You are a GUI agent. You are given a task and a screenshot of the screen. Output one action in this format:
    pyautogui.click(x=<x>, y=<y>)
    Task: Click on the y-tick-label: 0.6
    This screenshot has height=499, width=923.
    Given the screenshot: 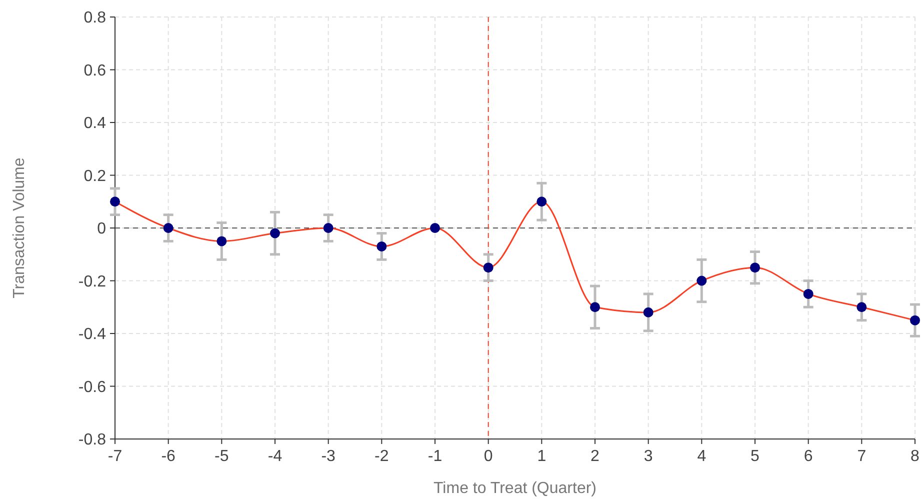 What is the action you would take?
    pyautogui.click(x=95, y=71)
    